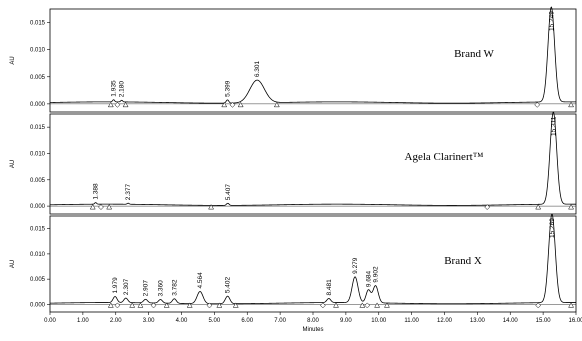  What do you see at coordinates (257, 68) in the screenshot?
I see `peak-label: 6.301` at bounding box center [257, 68].